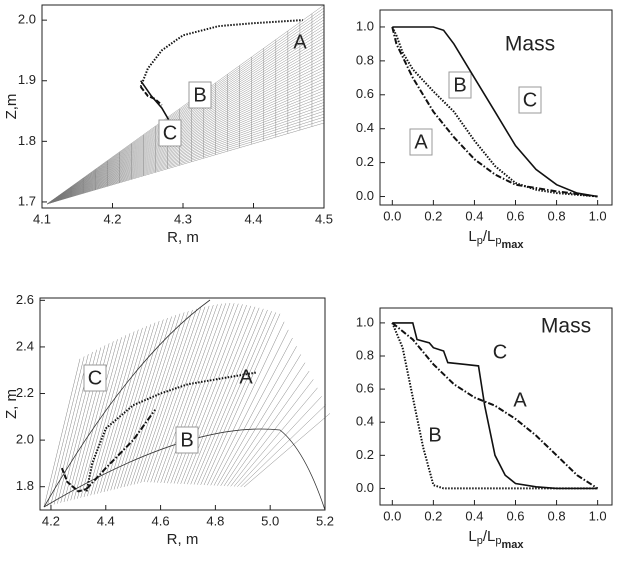 Image resolution: width=621 pixels, height=569 pixels. What do you see at coordinates (11, 404) in the screenshot?
I see `y-axis-label: Z, m` at bounding box center [11, 404].